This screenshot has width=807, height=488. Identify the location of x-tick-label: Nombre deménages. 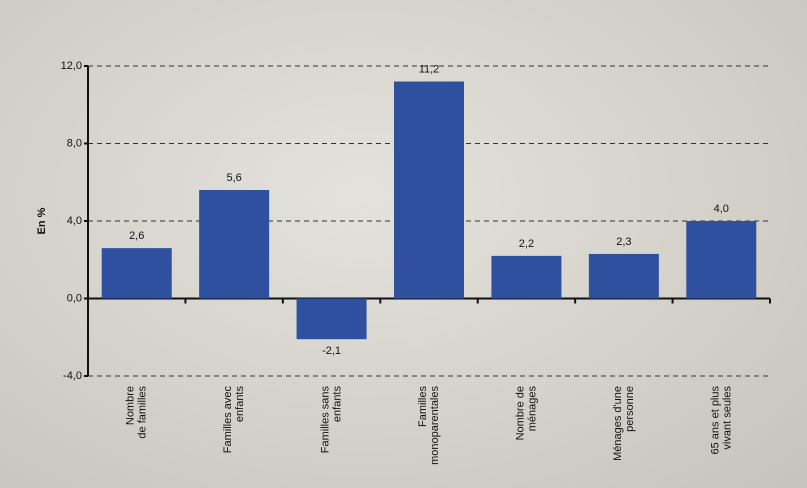
(526, 413).